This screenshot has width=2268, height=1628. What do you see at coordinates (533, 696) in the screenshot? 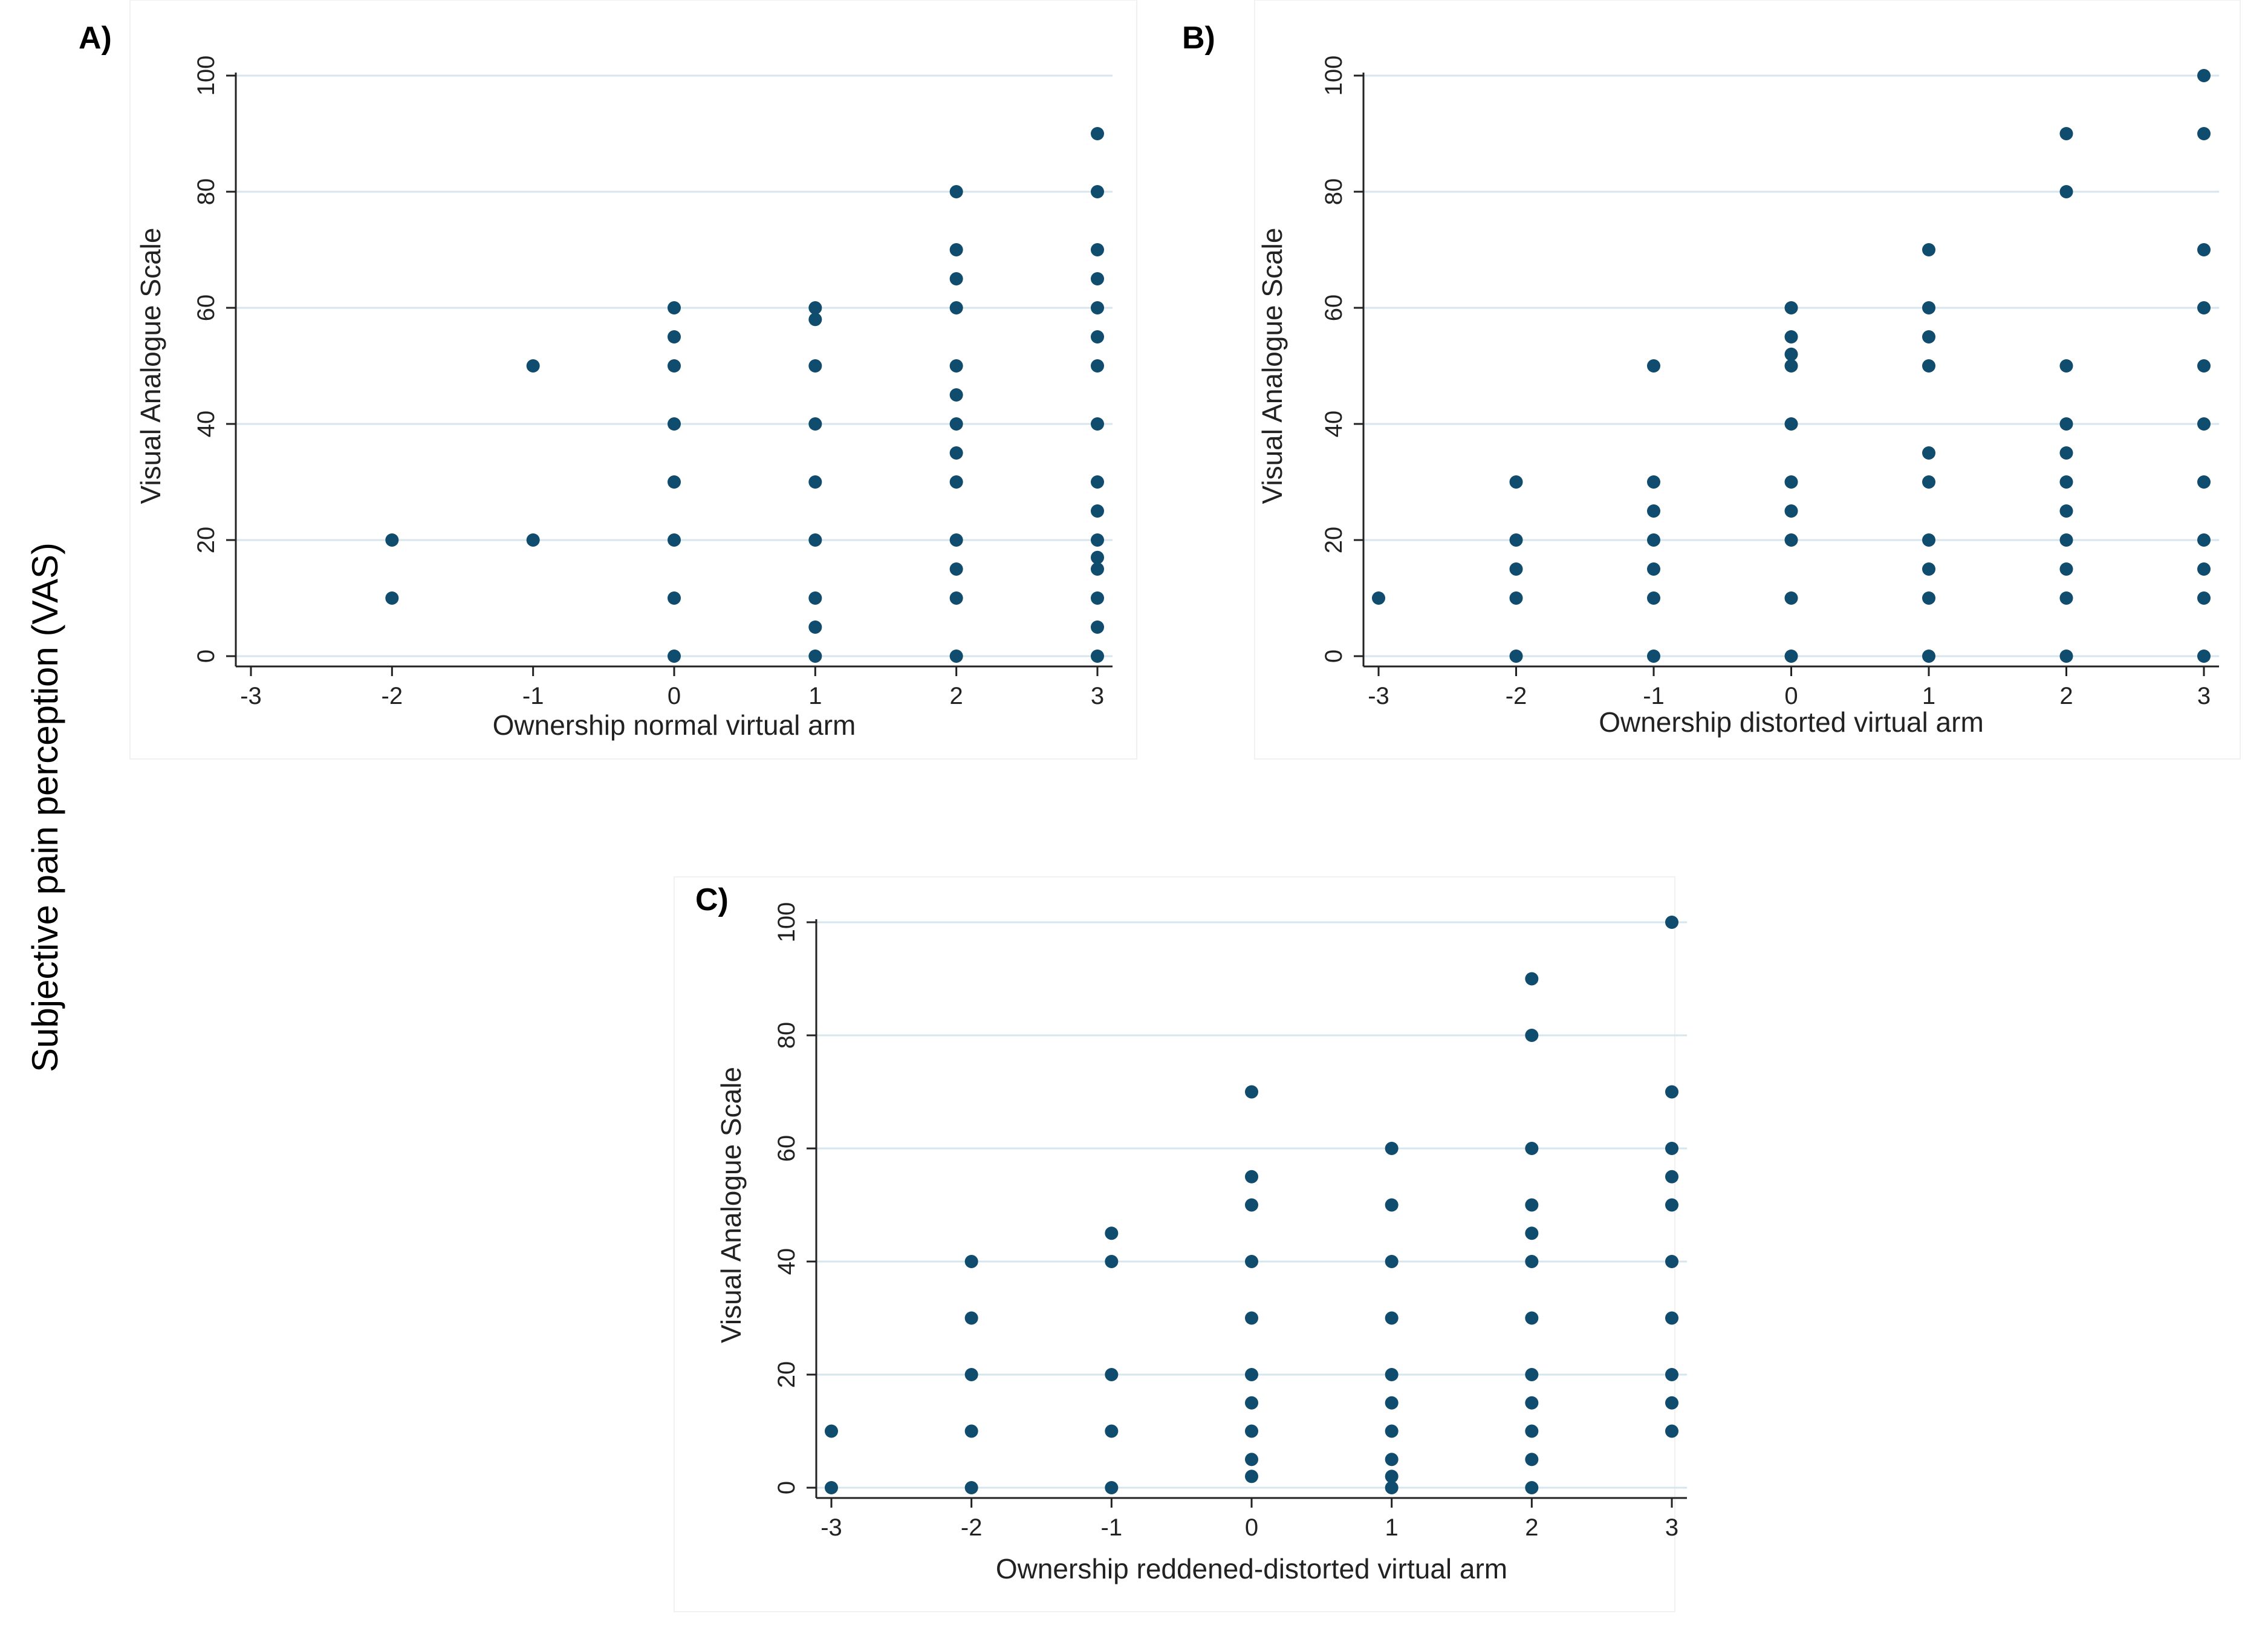
I see `x-tick-label: -1` at bounding box center [533, 696].